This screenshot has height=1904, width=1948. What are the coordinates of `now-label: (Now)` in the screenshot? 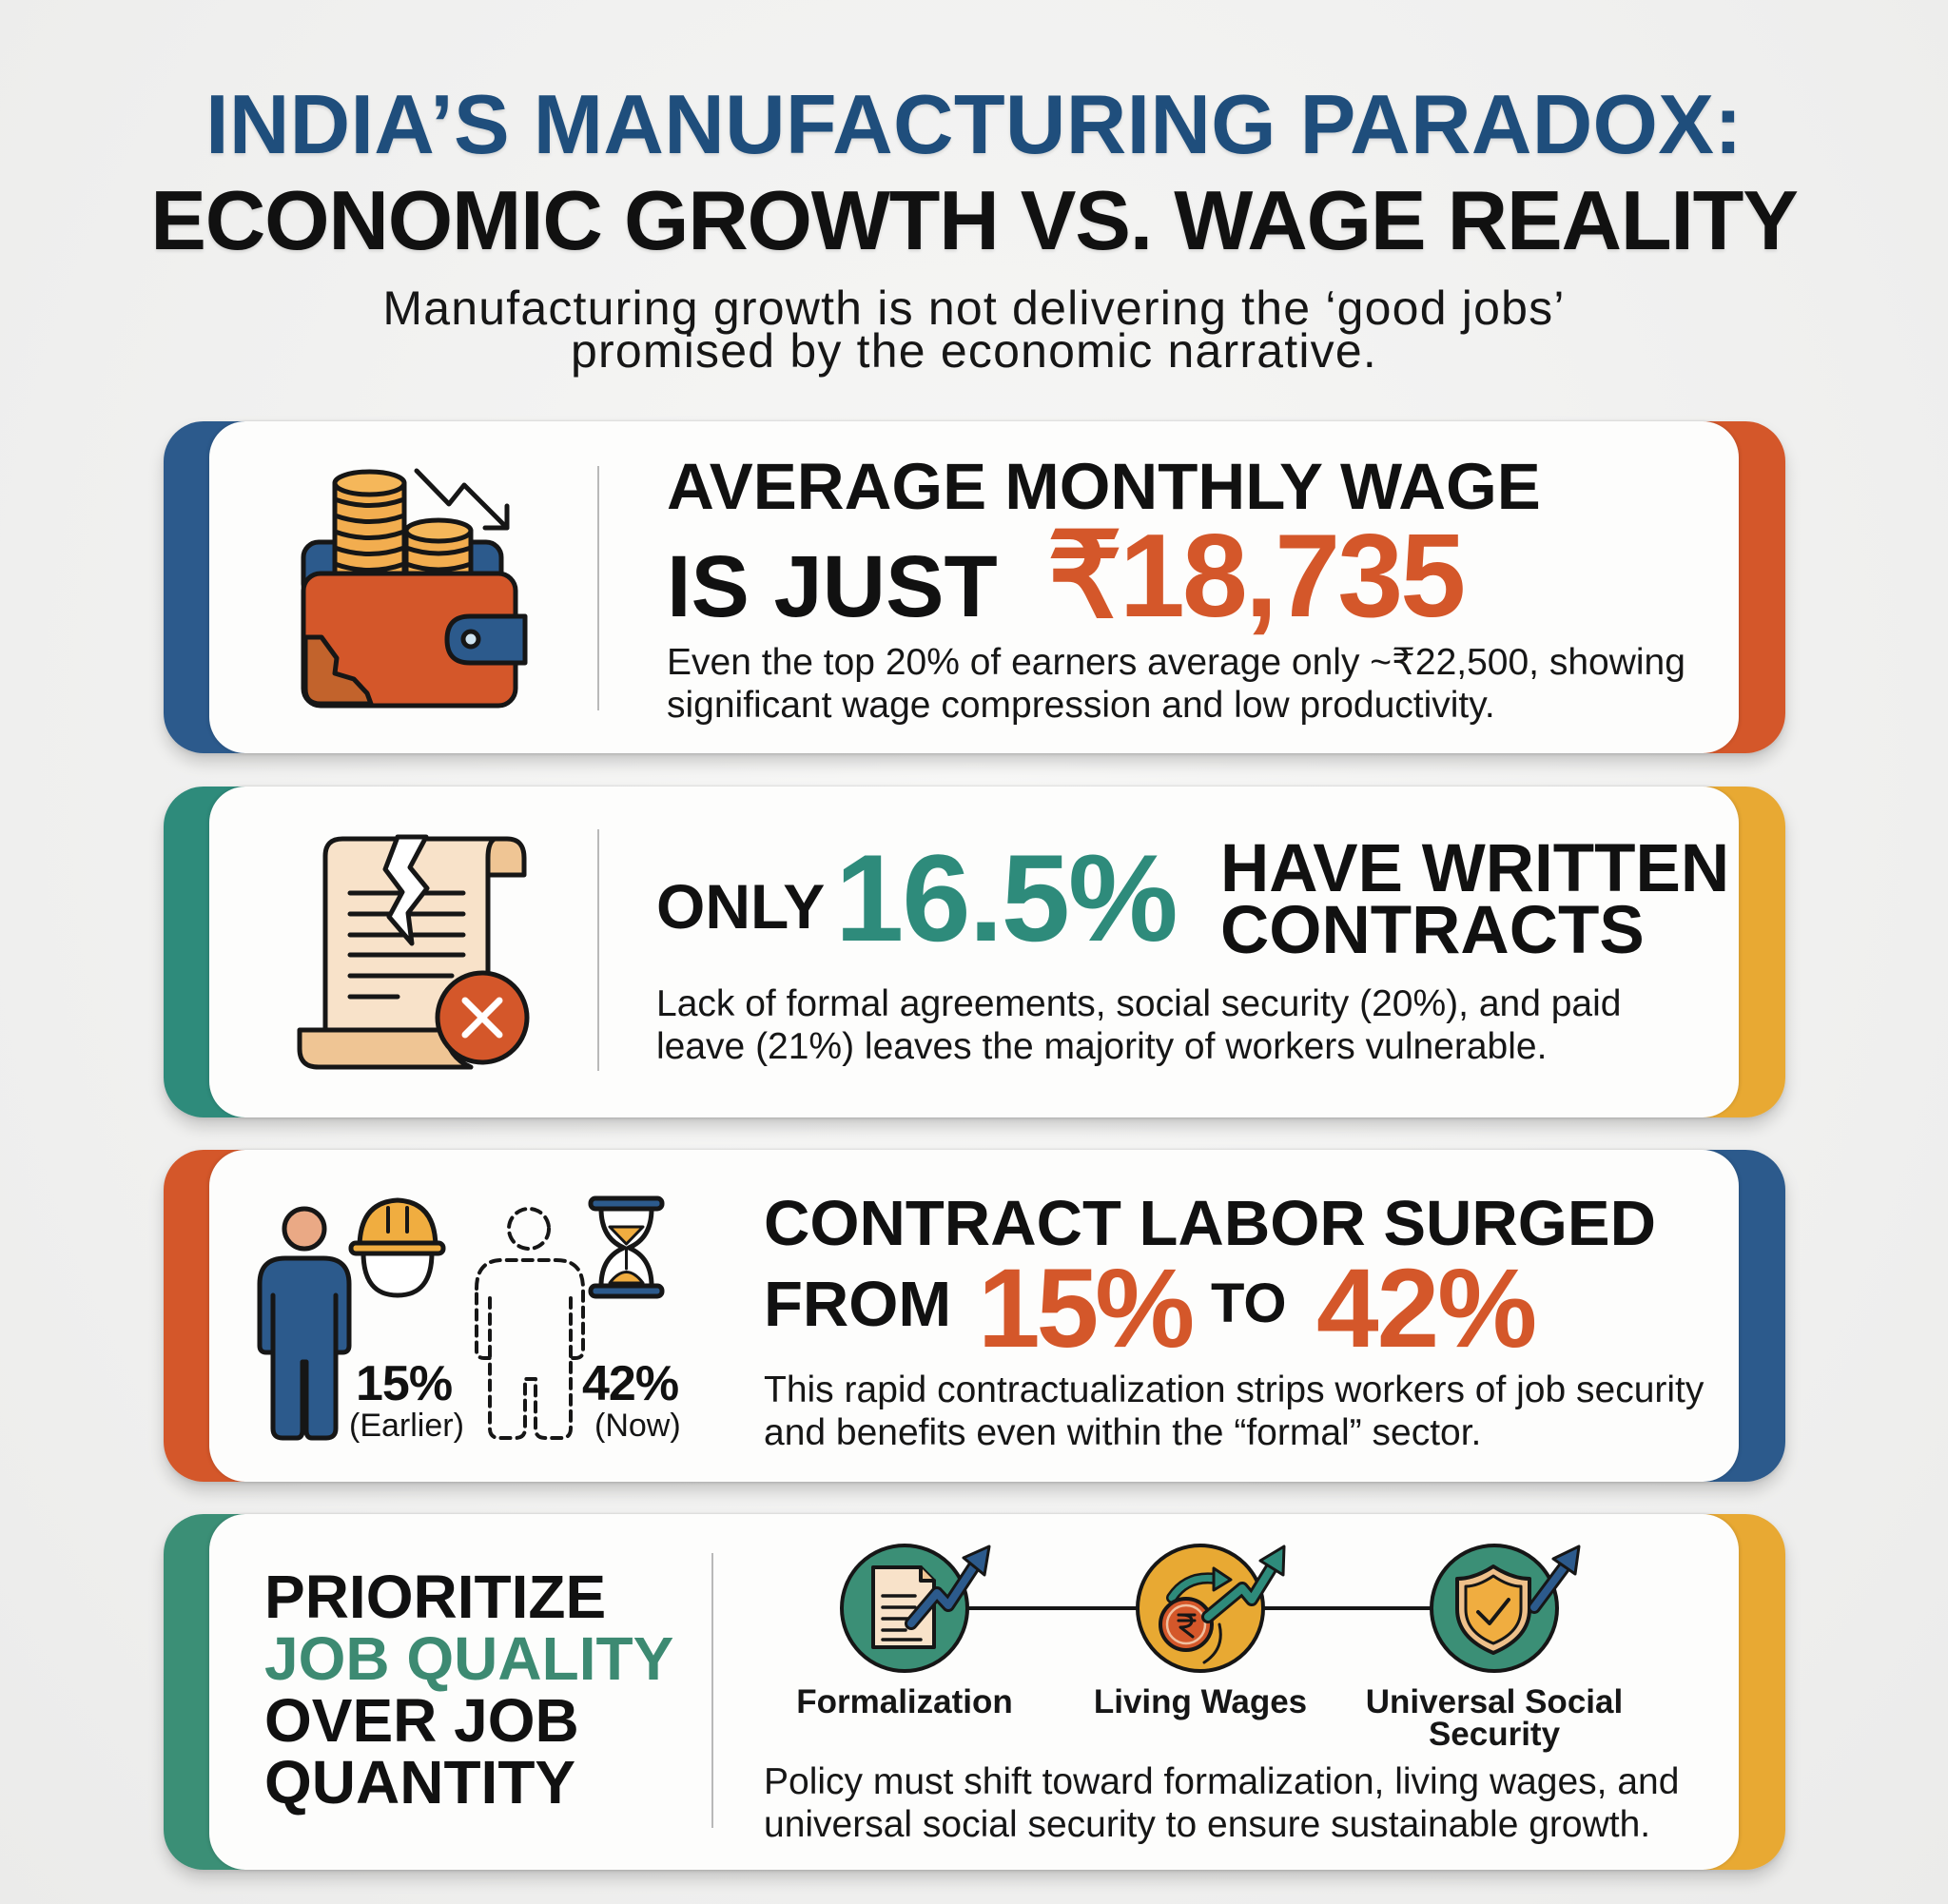 It's located at (637, 1426).